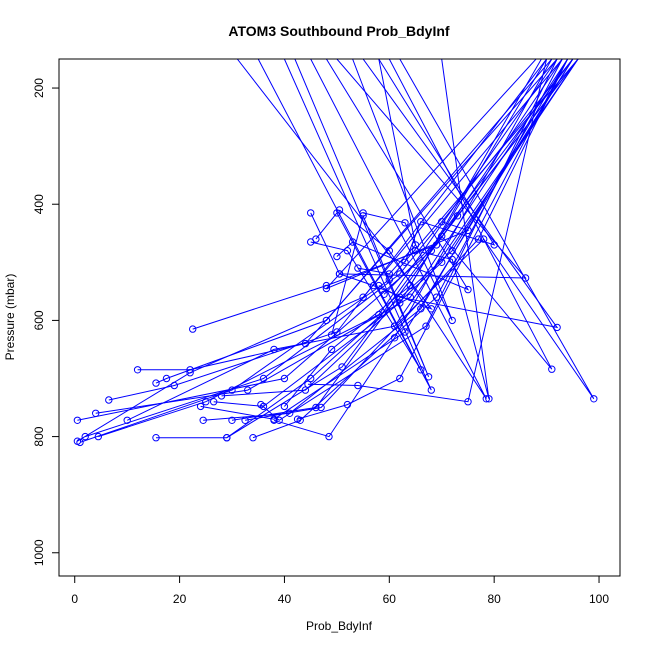 This screenshot has height=650, width=650. I want to click on x-axis-label: Prob_BdyInf, so click(339, 626).